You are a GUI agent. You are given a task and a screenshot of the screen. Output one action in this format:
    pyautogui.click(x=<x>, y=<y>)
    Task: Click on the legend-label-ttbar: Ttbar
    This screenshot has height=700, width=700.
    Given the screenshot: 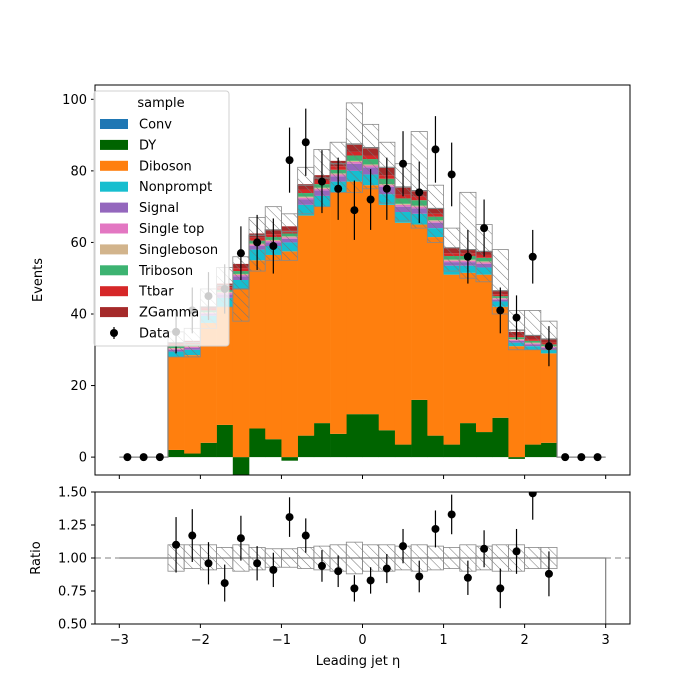 What is the action you would take?
    pyautogui.click(x=156, y=292)
    